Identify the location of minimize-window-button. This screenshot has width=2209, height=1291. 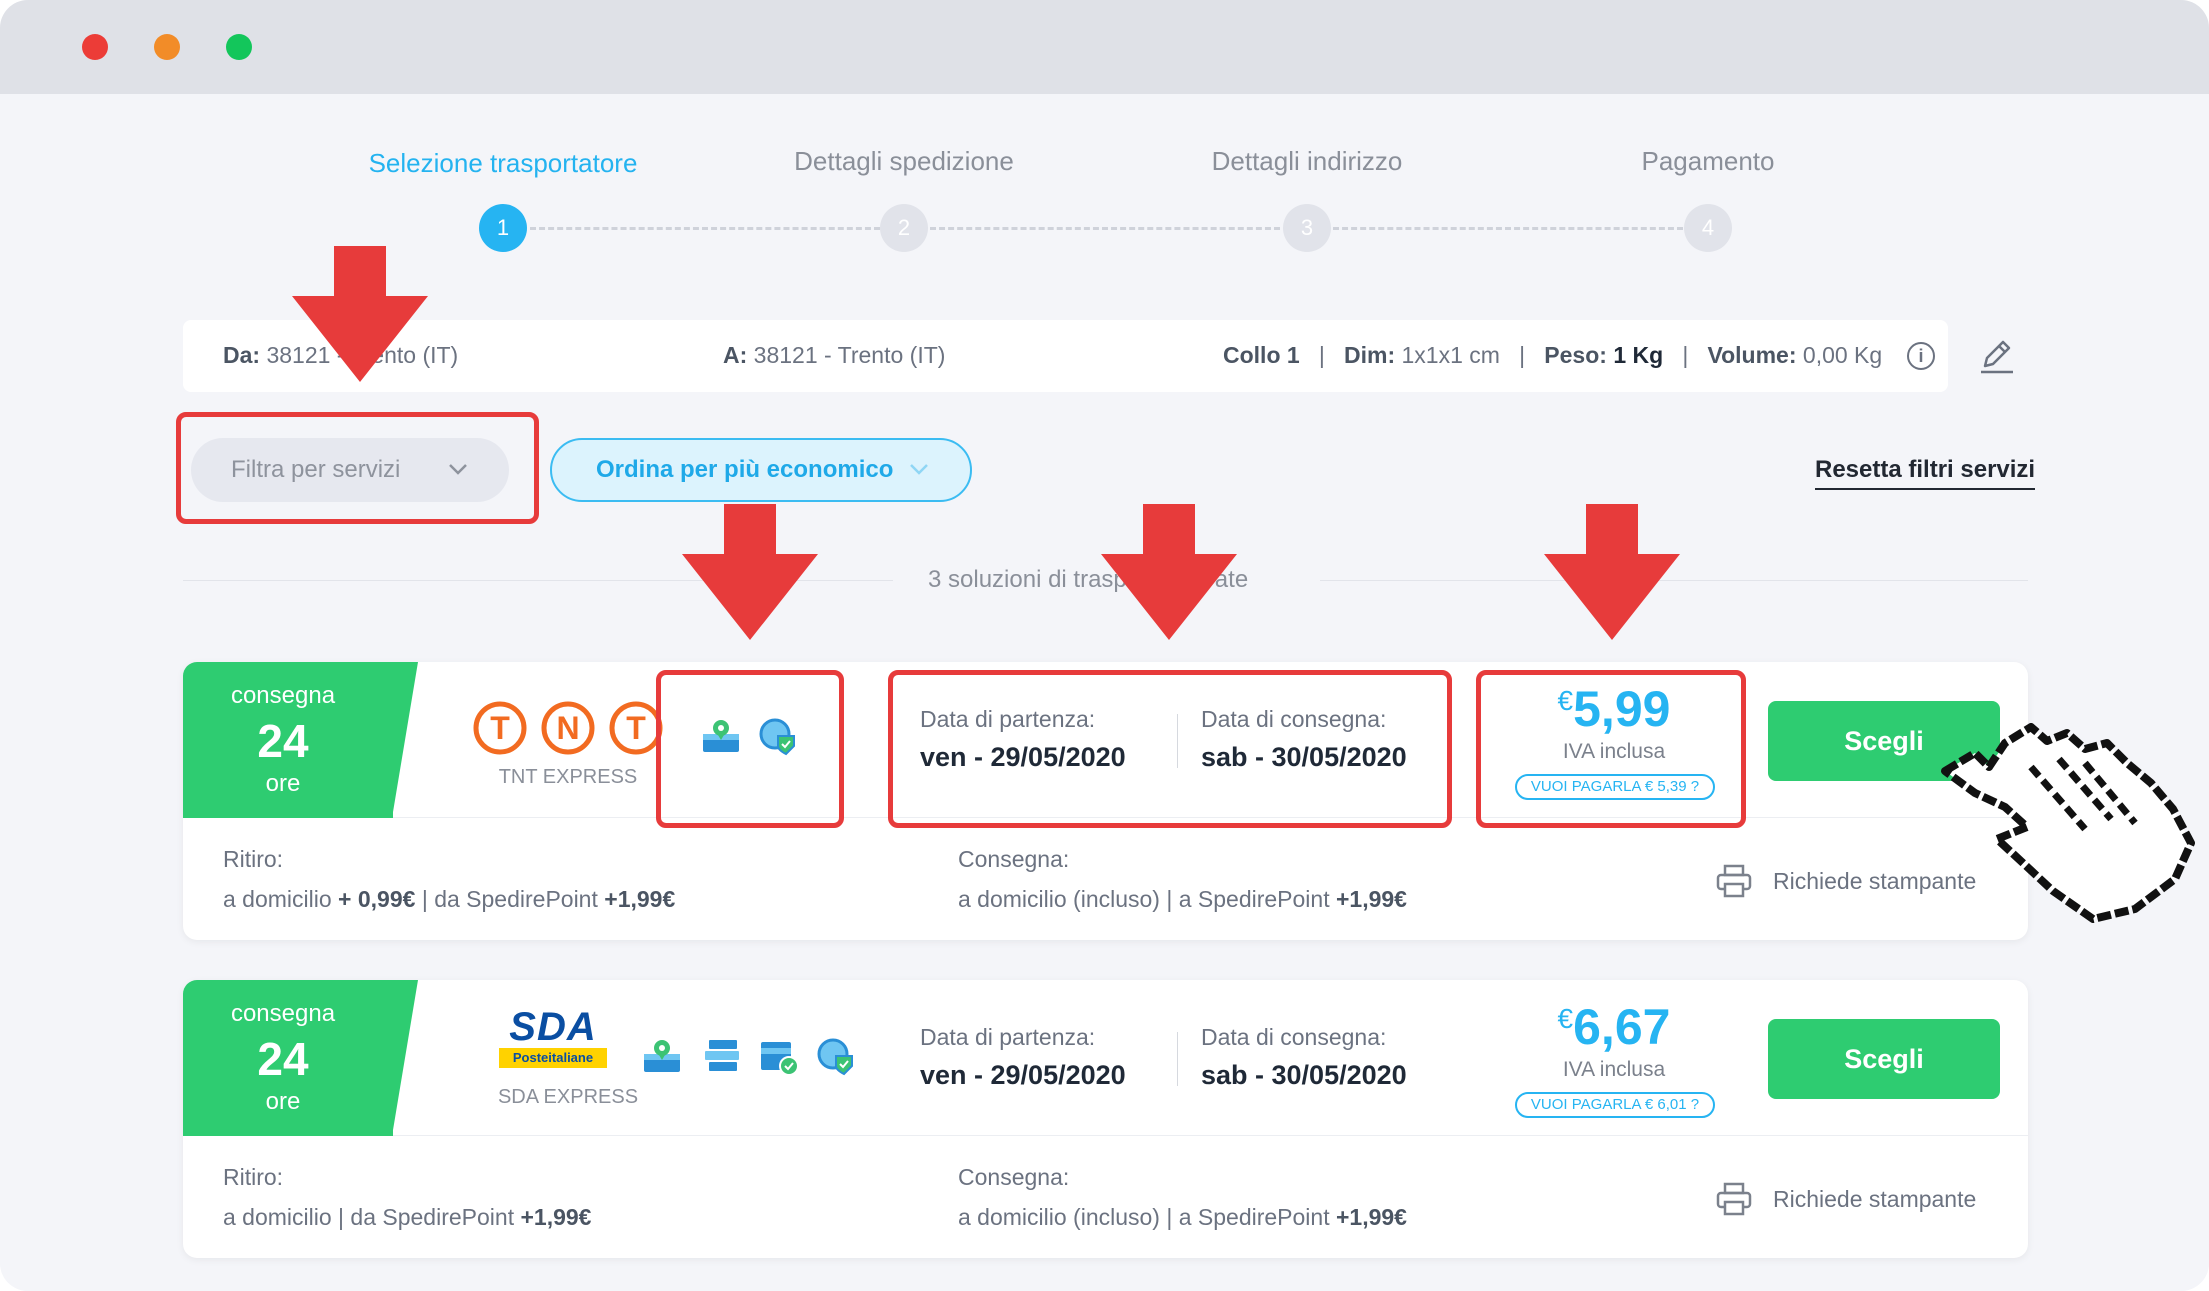
(167, 47).